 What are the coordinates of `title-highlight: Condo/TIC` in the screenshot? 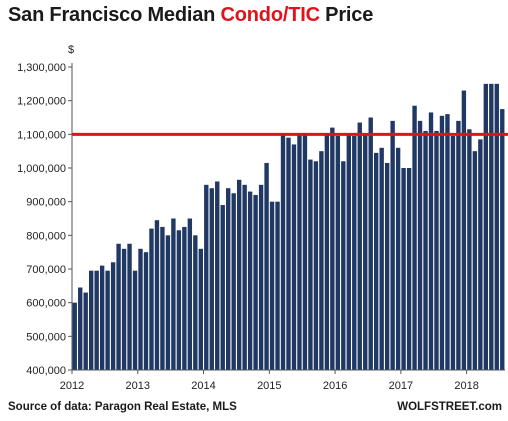 It's located at (270, 15).